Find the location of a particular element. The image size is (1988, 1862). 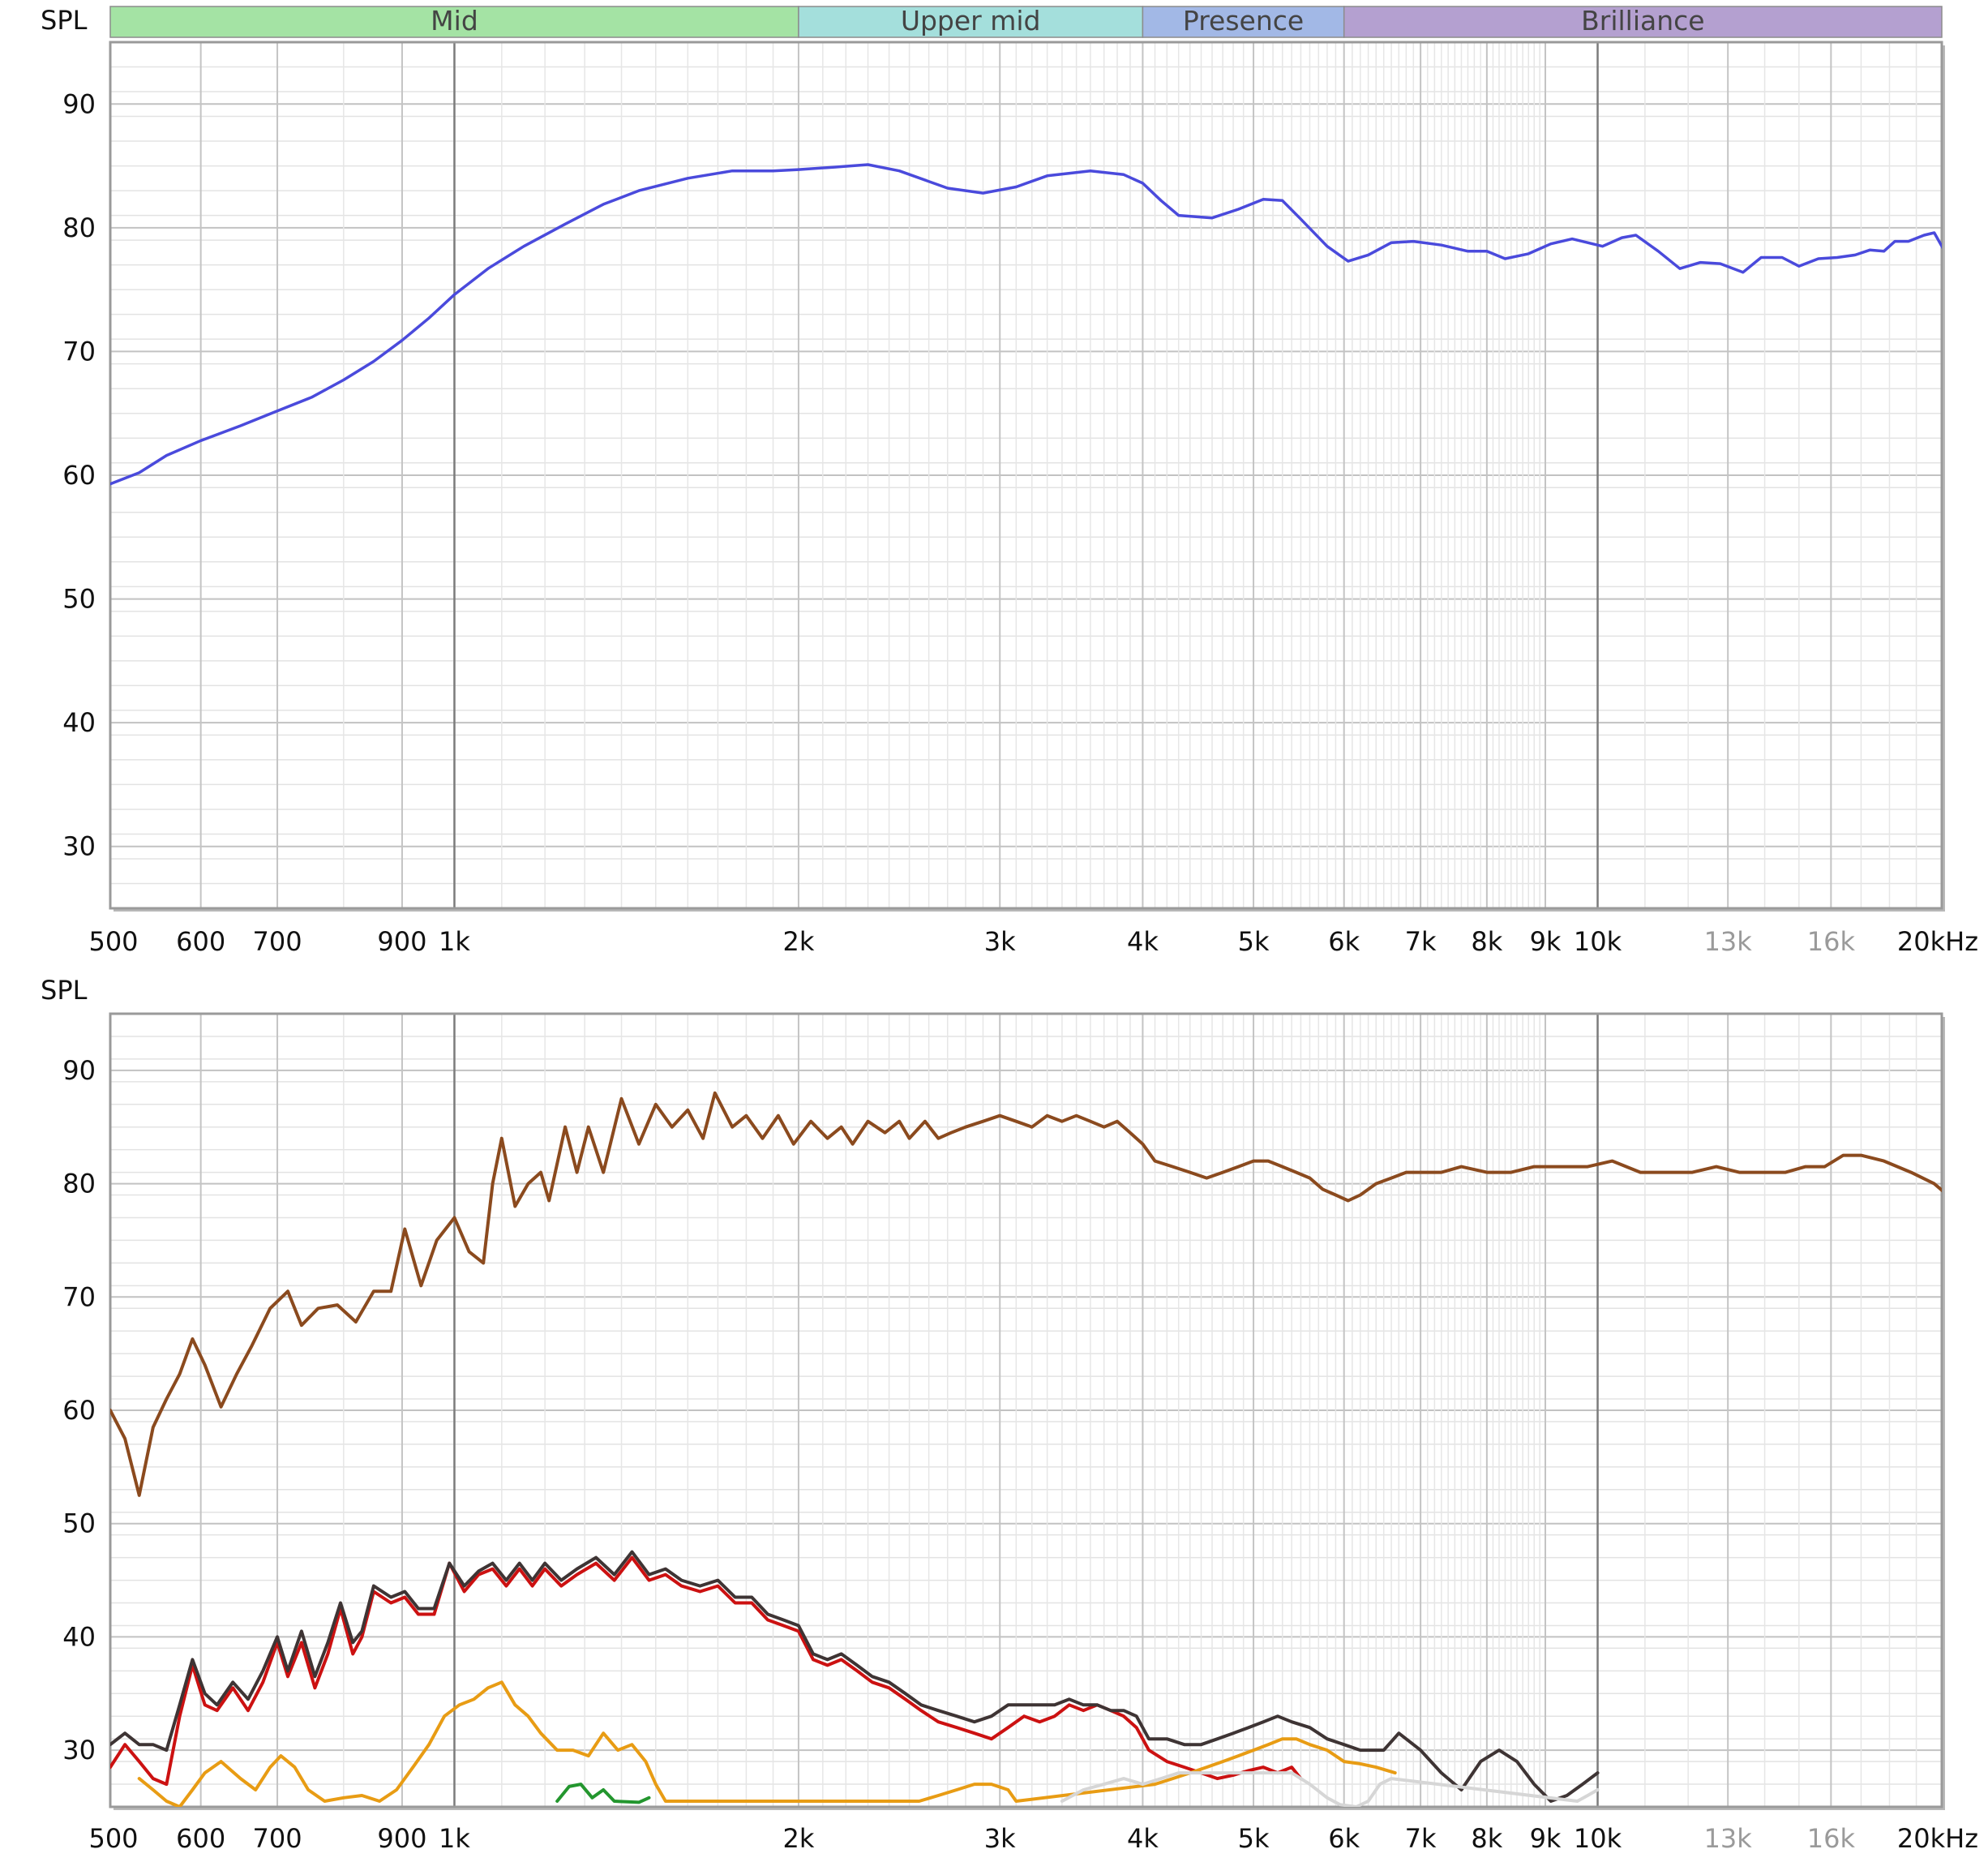

band-label: Mid is located at coordinates (454, 20).